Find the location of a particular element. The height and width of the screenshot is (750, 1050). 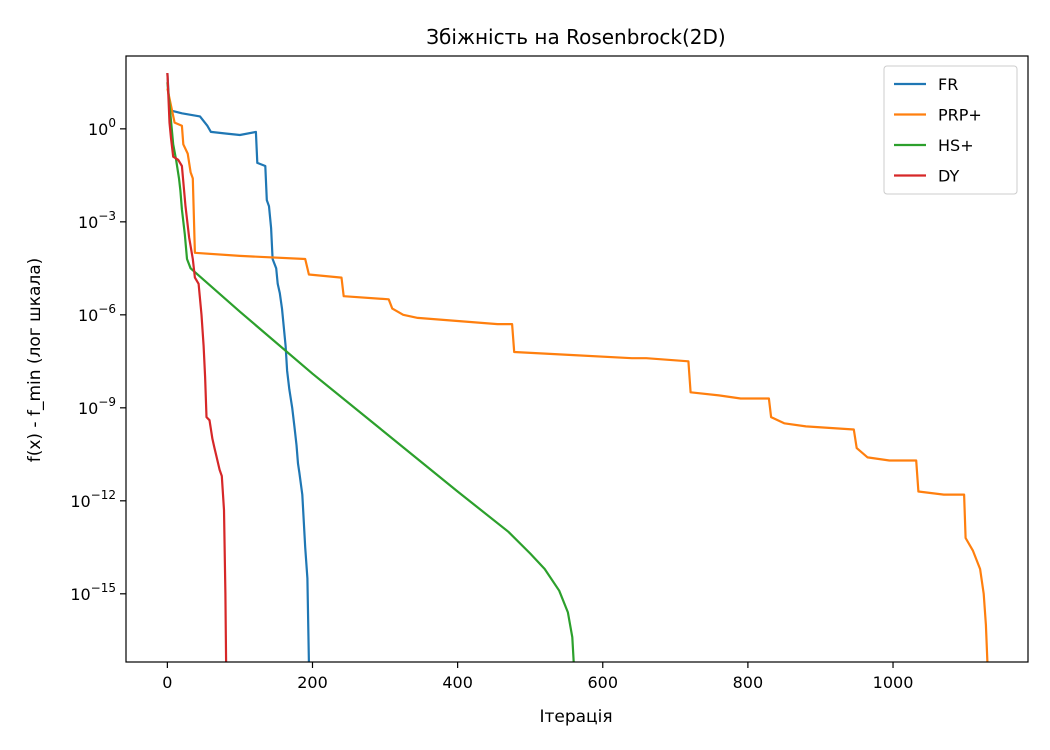

y-tick-label: 10⁻¹² is located at coordinates (93, 499).